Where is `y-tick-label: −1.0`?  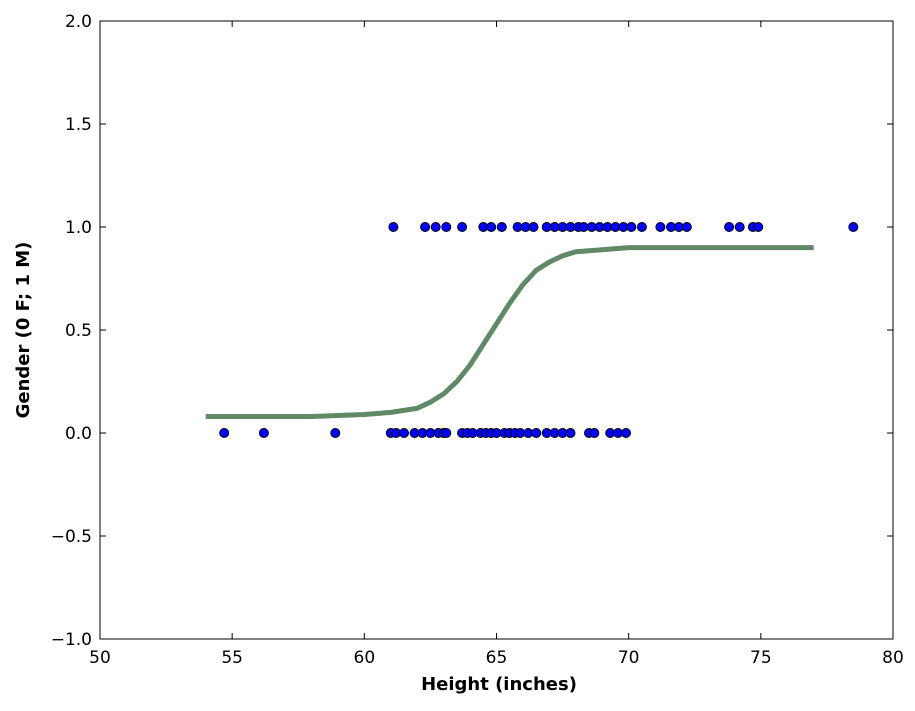
y-tick-label: −1.0 is located at coordinates (71, 640).